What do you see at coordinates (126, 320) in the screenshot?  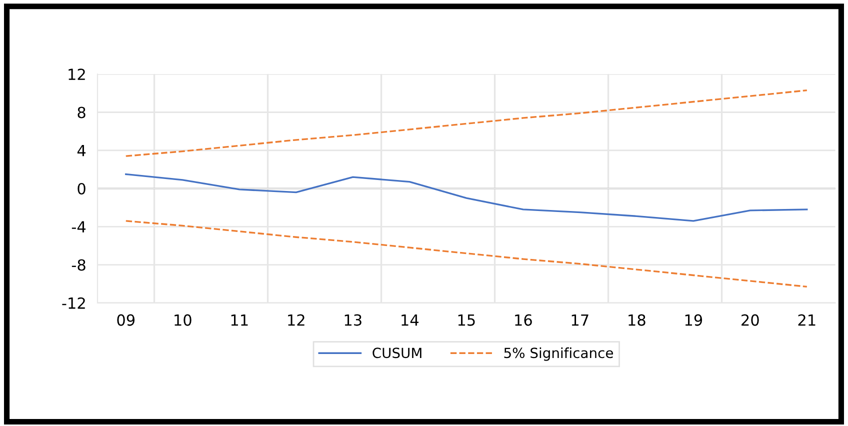 I see `x-tick-label: 09` at bounding box center [126, 320].